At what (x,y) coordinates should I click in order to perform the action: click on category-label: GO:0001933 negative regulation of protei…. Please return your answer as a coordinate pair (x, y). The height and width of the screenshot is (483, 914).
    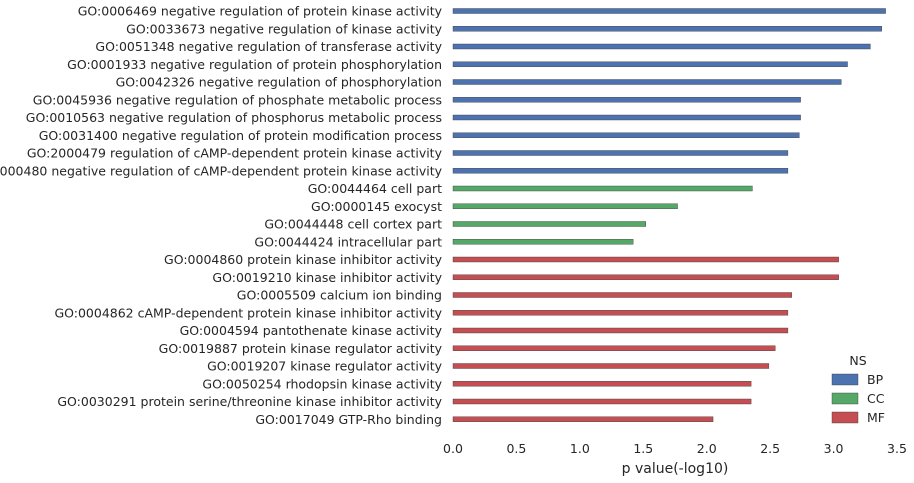
    Looking at the image, I should click on (254, 64).